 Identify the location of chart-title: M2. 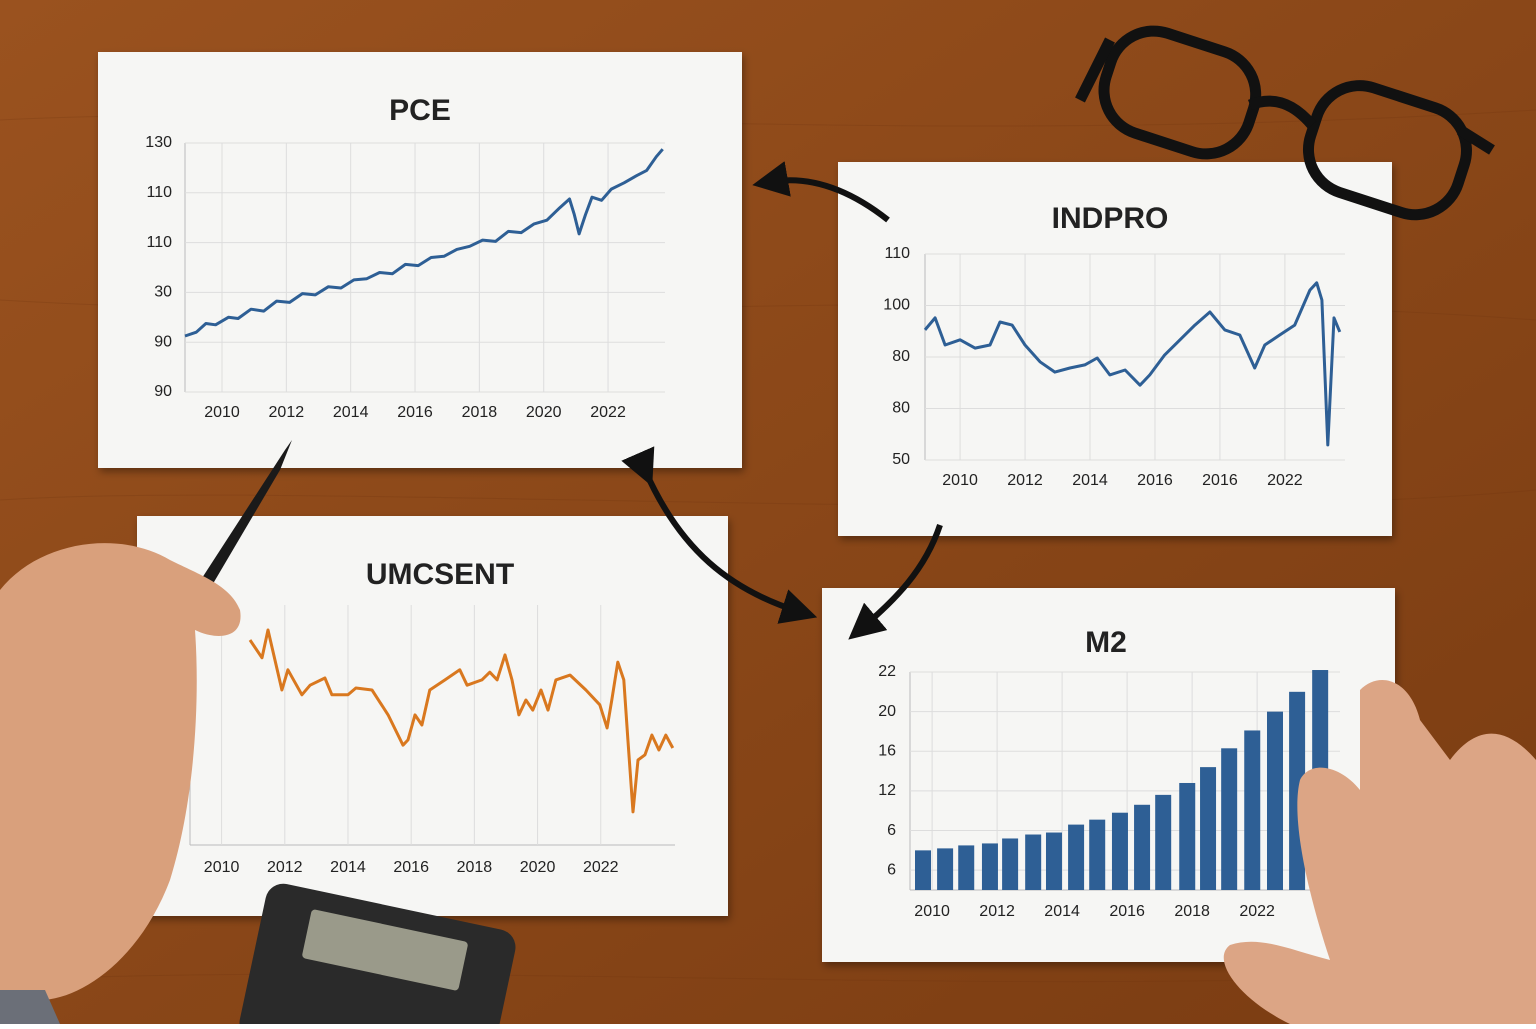
(1106, 642).